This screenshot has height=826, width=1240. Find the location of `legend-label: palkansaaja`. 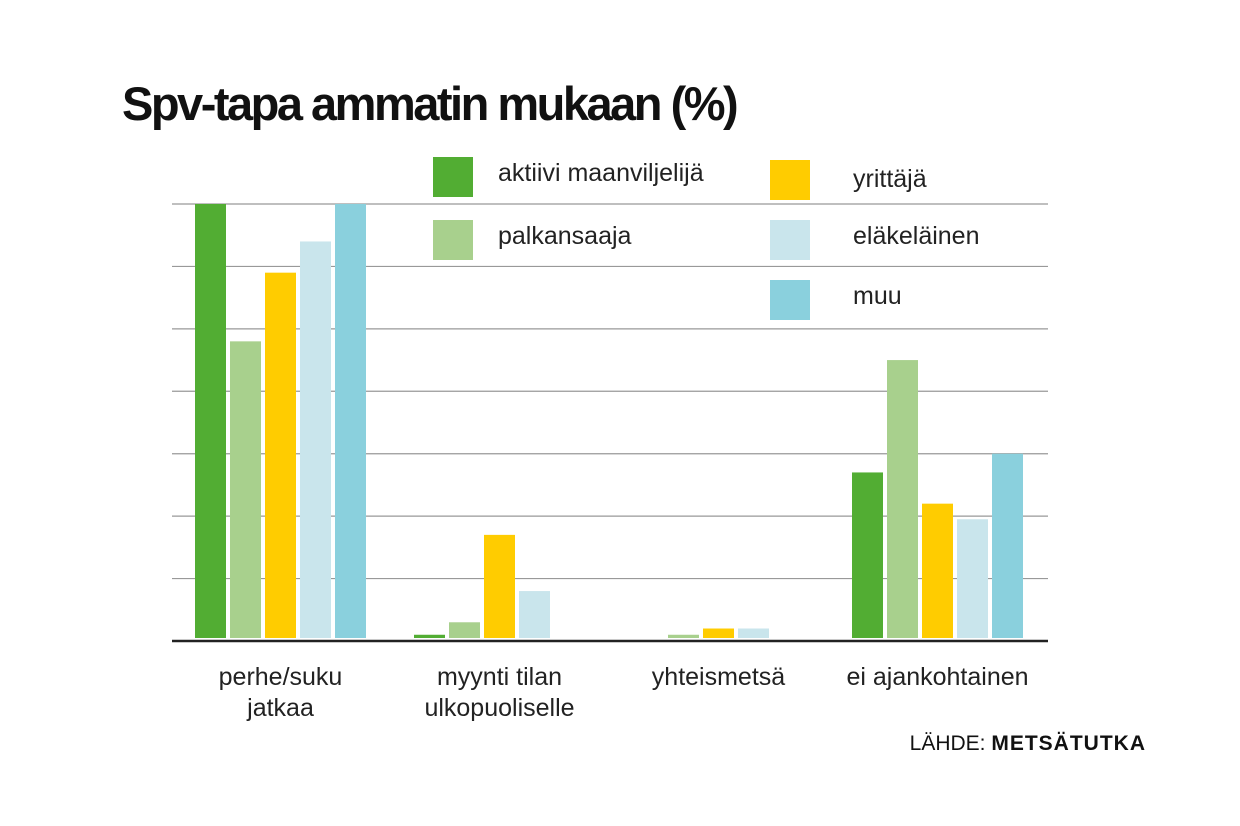

legend-label: palkansaaja is located at coordinates (565, 236).